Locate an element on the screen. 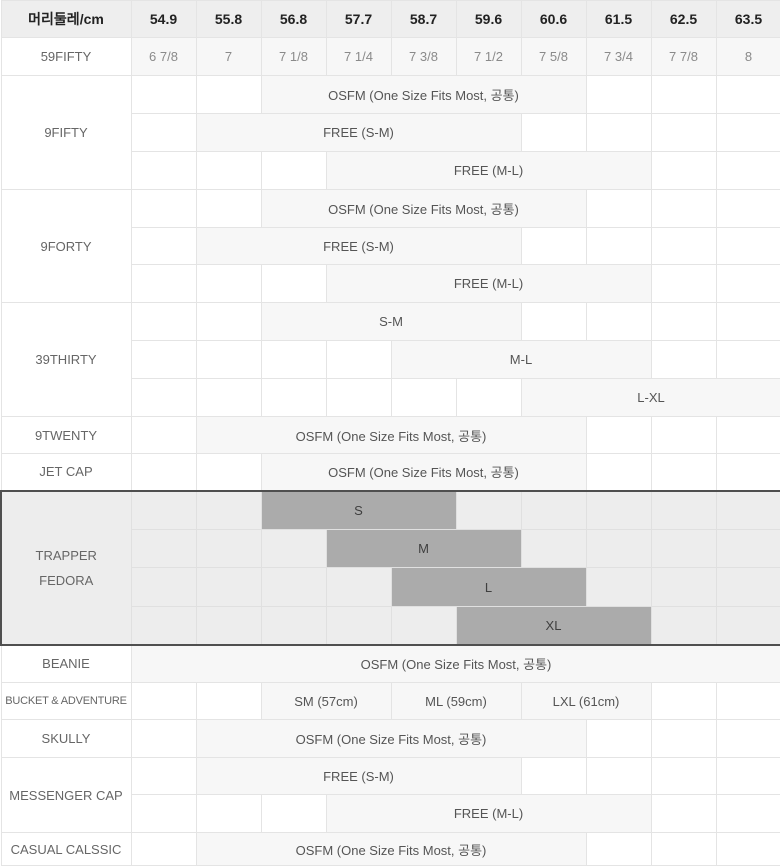 This screenshot has height=866, width=780. size-range-cell: SM (57cm) is located at coordinates (326, 701).